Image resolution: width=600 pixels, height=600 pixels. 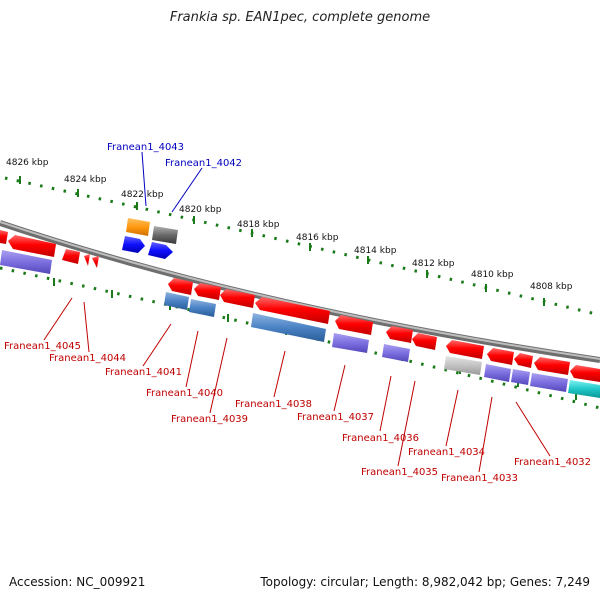 I want to click on gene-label: Franean1_4042, so click(x=203, y=163).